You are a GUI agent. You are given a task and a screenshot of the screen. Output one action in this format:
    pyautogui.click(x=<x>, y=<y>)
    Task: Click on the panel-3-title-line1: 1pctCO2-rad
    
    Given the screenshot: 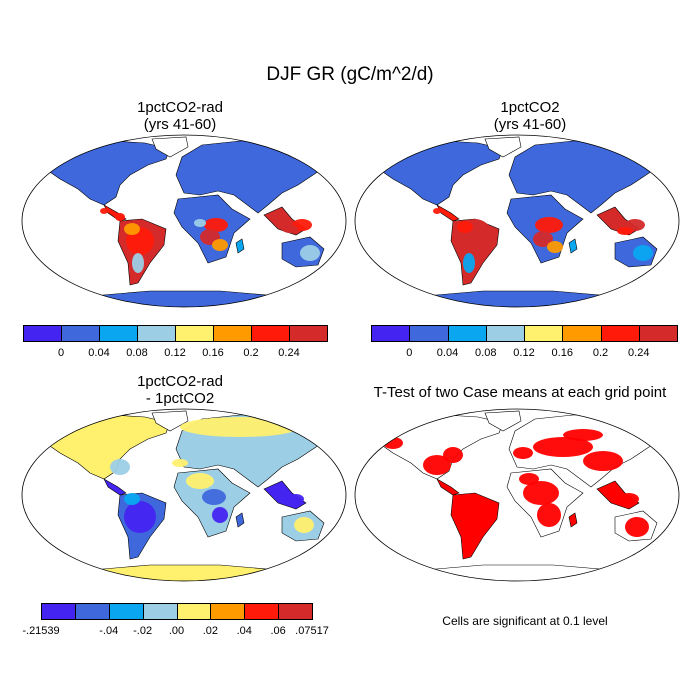 What is the action you would take?
    pyautogui.click(x=180, y=381)
    